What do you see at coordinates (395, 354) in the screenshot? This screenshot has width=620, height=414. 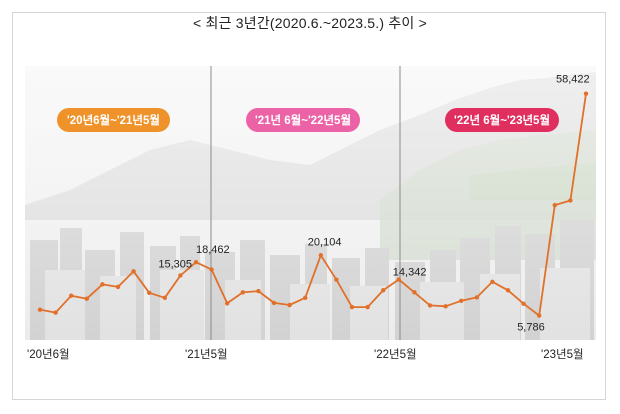 I see `x-tick-label: '22년5월` at bounding box center [395, 354].